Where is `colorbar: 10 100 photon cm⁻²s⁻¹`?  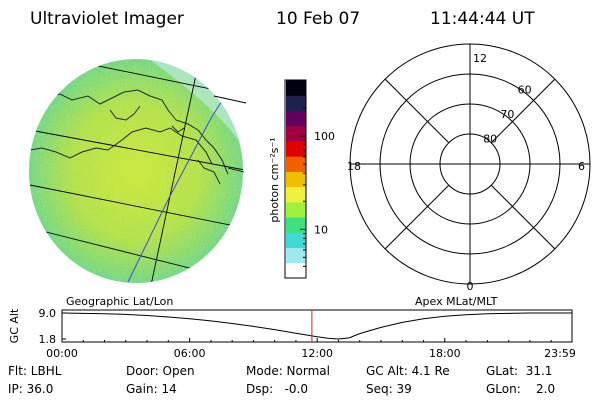
colorbar: 10 100 photon cm⁻²s⁻¹ is located at coordinates (301, 179).